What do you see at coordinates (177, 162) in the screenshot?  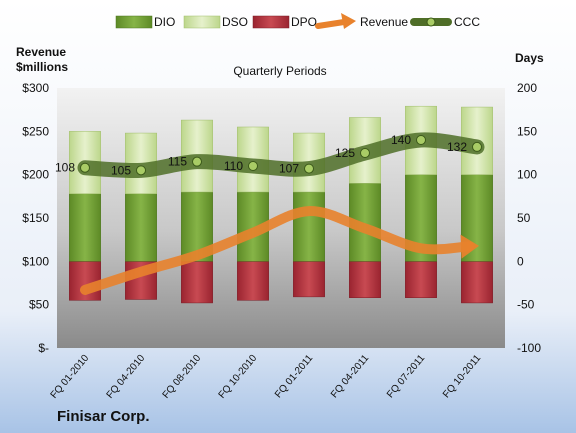 I see `ccc-data-label: 115` at bounding box center [177, 162].